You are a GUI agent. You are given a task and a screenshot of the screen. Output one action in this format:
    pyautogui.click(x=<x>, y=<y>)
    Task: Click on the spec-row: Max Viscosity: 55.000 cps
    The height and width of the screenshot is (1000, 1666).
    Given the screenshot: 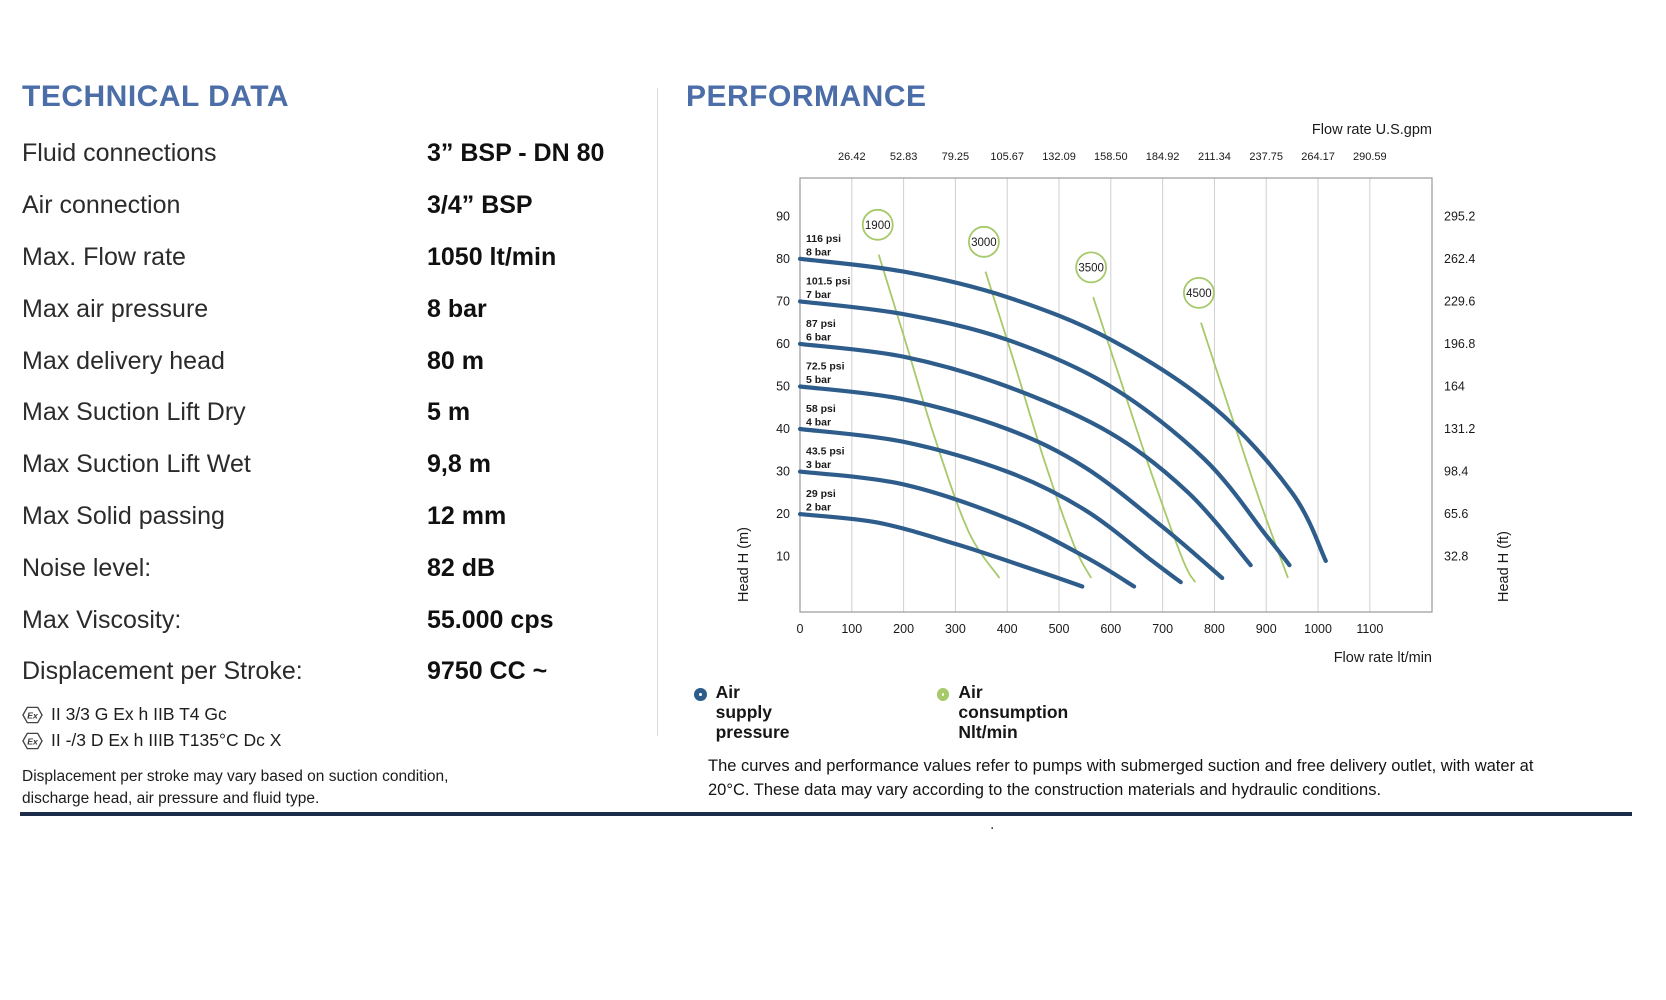 What is the action you would take?
    pyautogui.click(x=332, y=620)
    